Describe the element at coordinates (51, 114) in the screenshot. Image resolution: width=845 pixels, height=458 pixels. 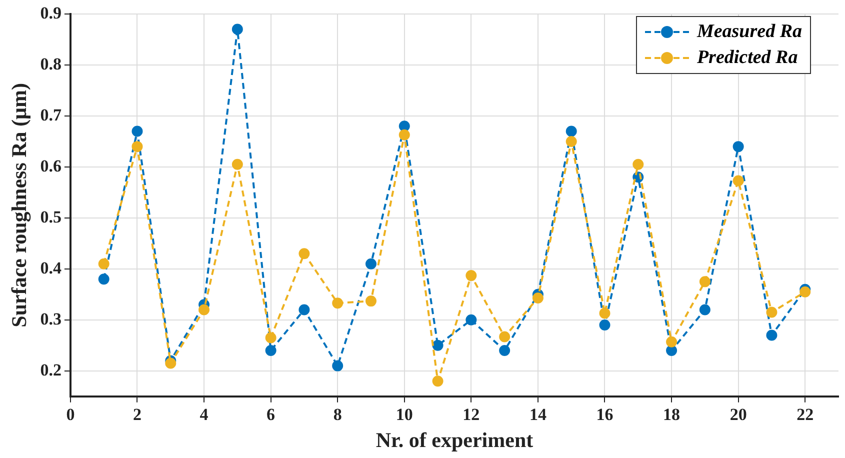
I see `y-tick-label: 0.7` at that location.